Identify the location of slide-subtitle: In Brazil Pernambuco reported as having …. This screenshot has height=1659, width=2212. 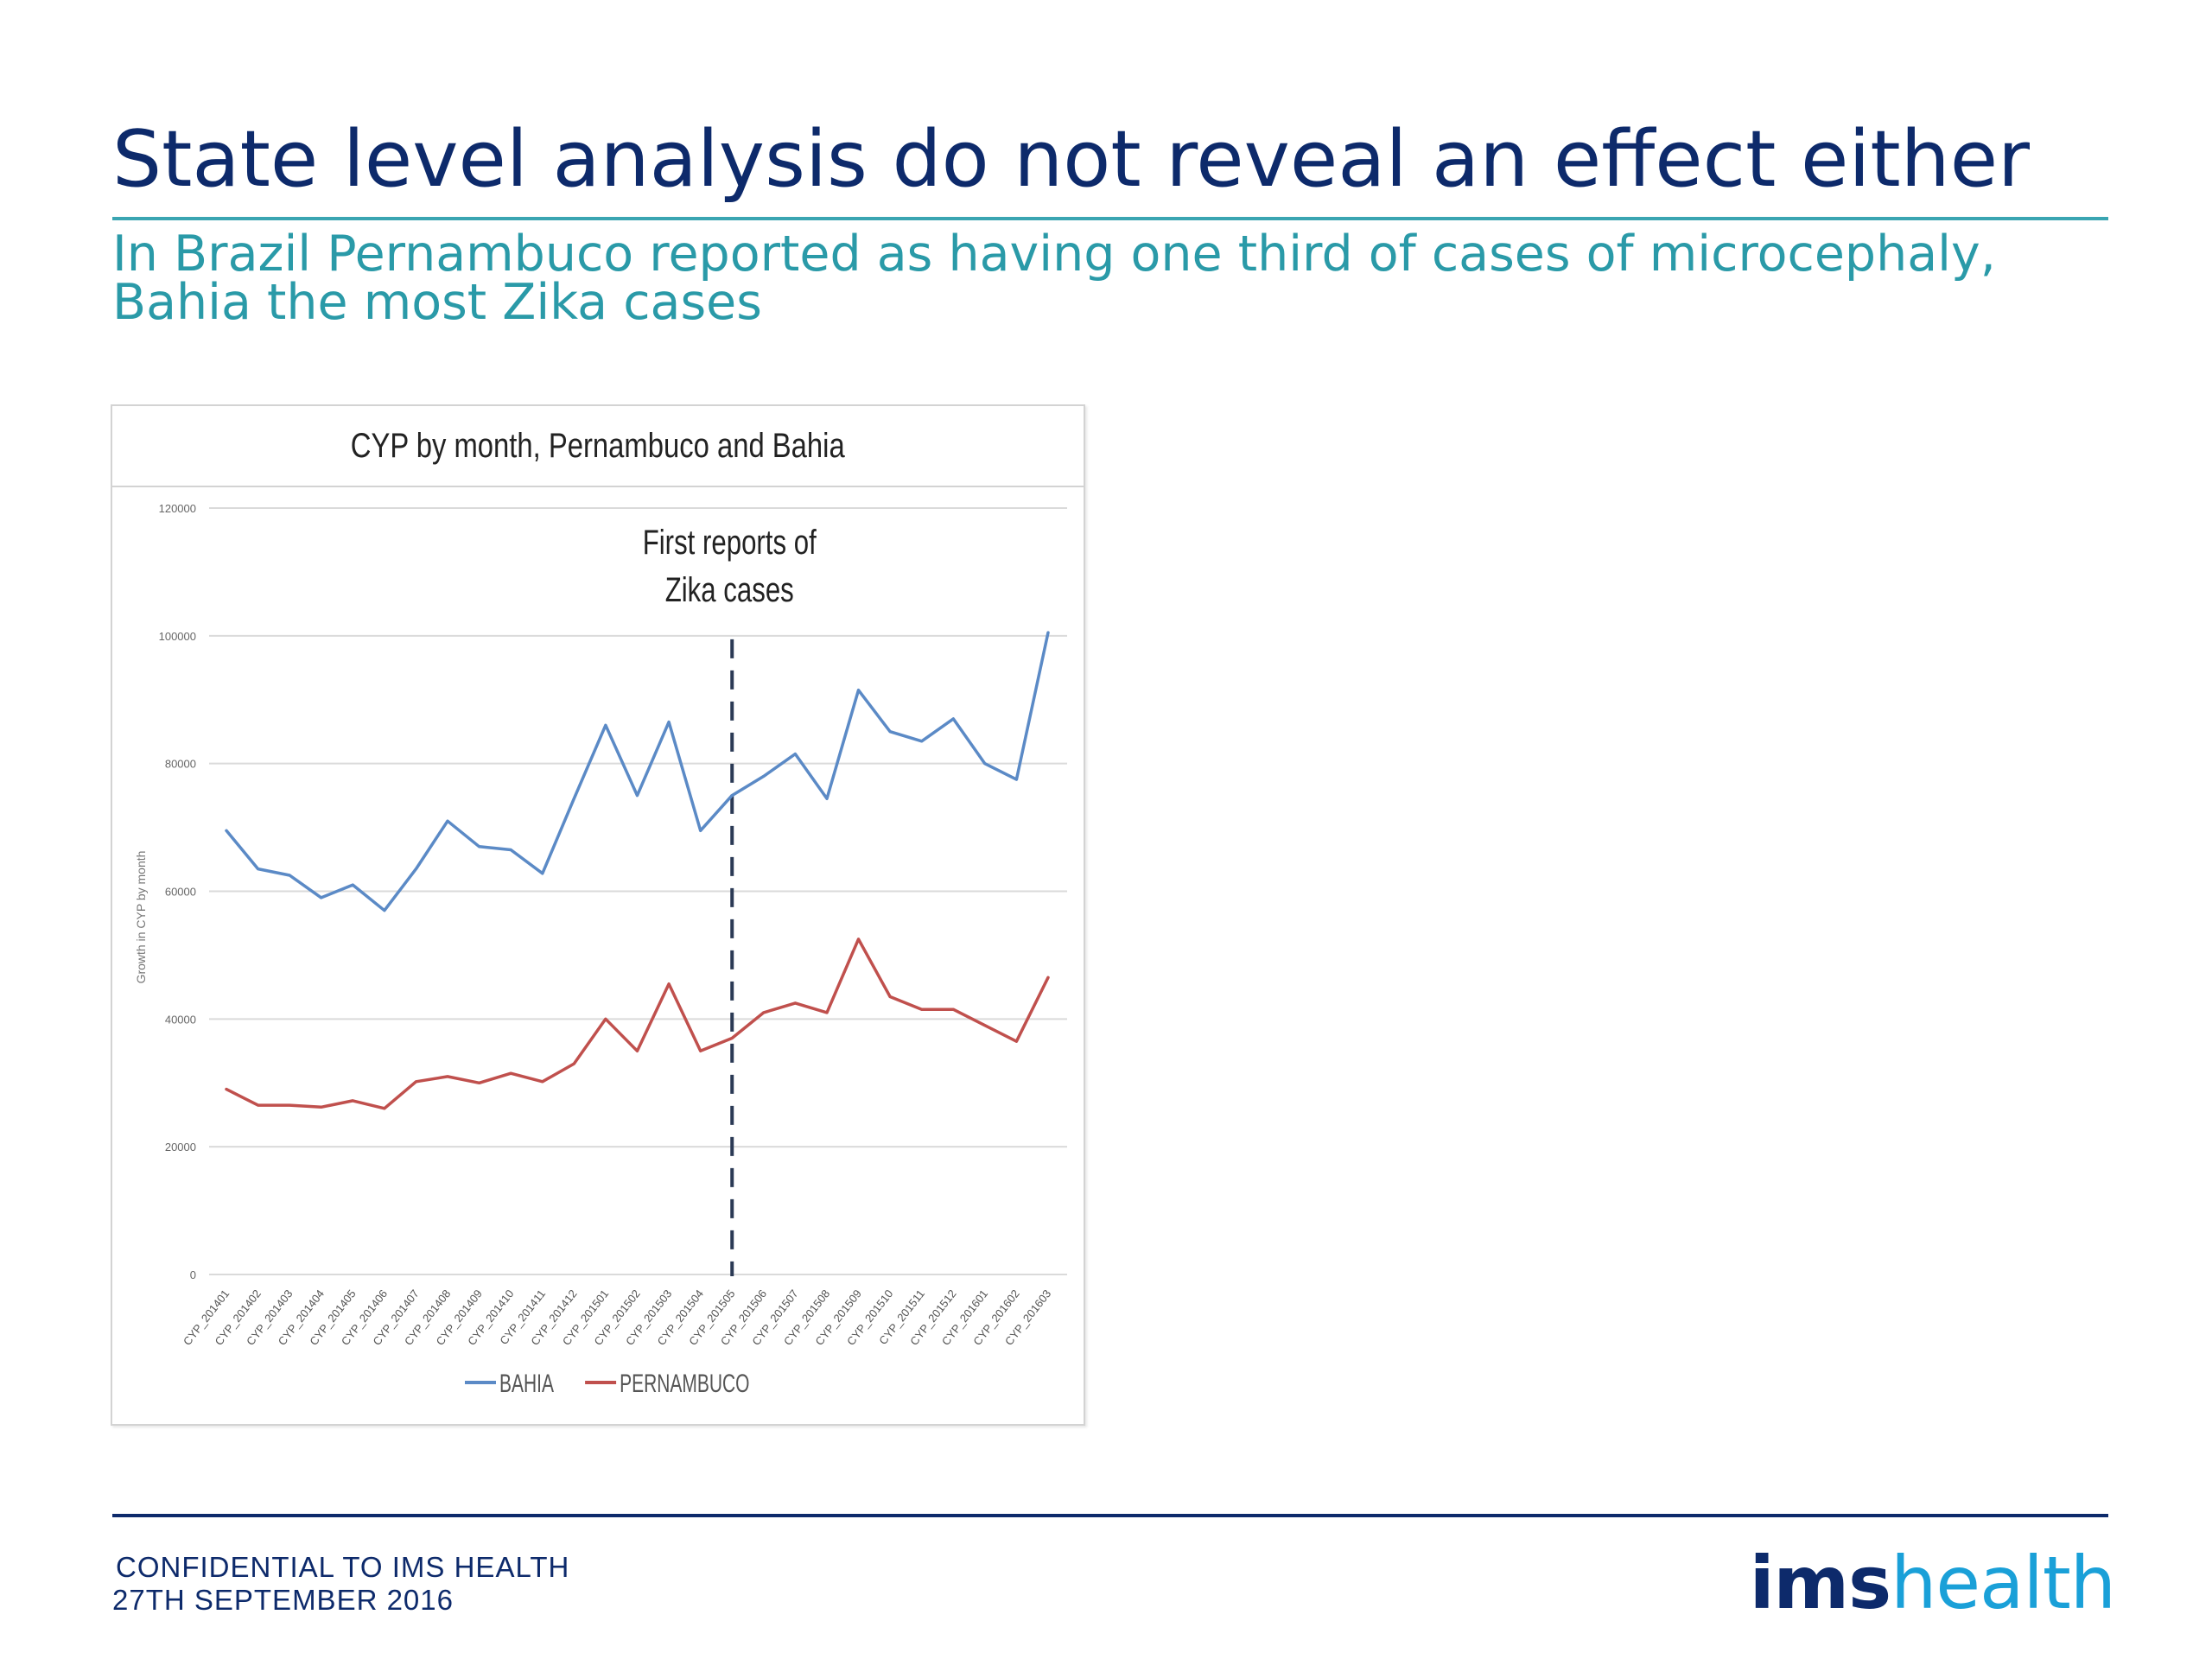
(1054, 278).